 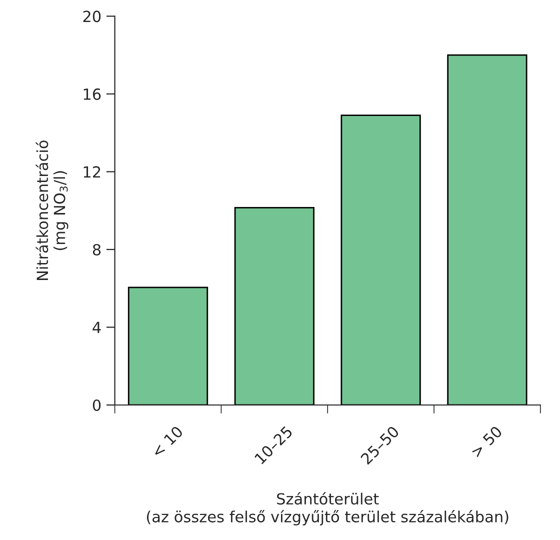 I want to click on y-tick-label: 12, so click(x=92, y=172).